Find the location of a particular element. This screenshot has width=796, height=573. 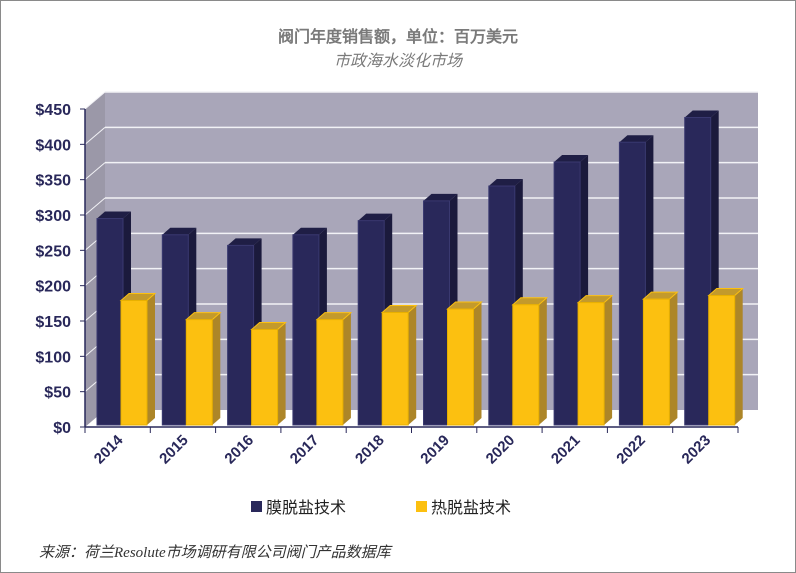

legend-label: 膜脱盐技术 is located at coordinates (306, 508).